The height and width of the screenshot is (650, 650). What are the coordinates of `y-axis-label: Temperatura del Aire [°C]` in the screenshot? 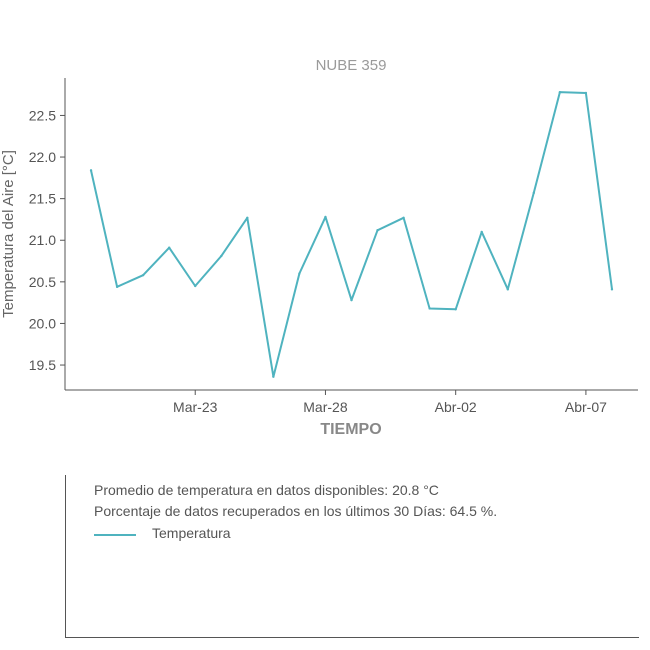 It's located at (8, 234).